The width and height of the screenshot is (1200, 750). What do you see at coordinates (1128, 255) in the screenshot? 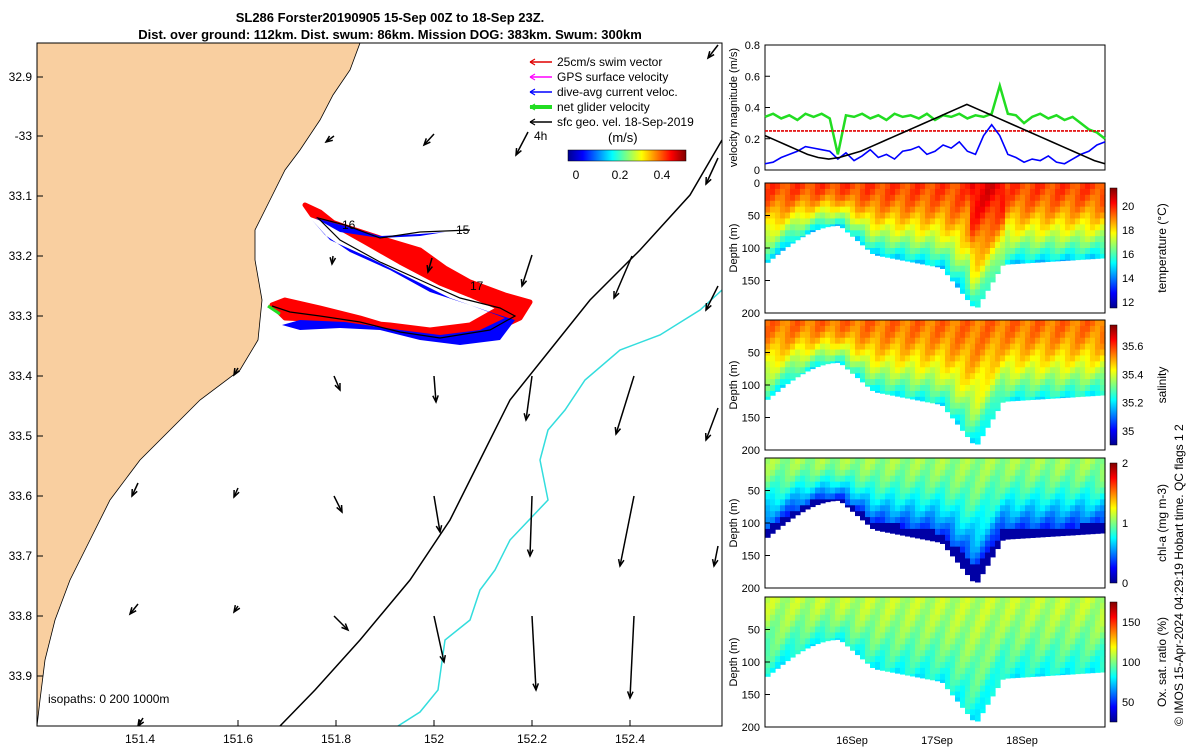
I see `colorbar-tick-label: 16` at bounding box center [1128, 255].